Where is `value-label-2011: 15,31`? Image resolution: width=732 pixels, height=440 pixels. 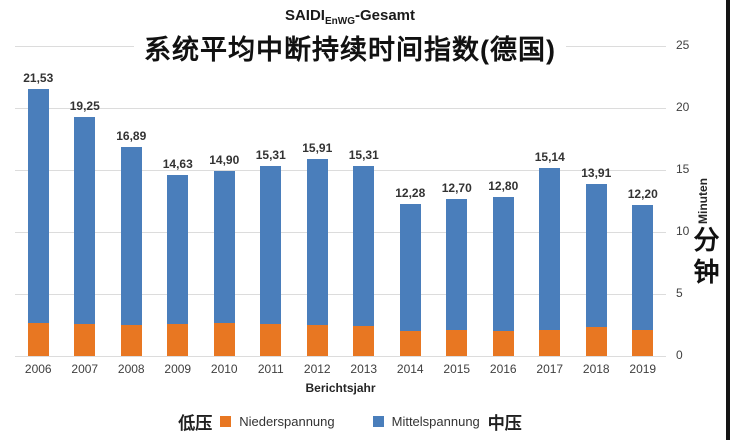
value-label-2011: 15,31 is located at coordinates (270, 155).